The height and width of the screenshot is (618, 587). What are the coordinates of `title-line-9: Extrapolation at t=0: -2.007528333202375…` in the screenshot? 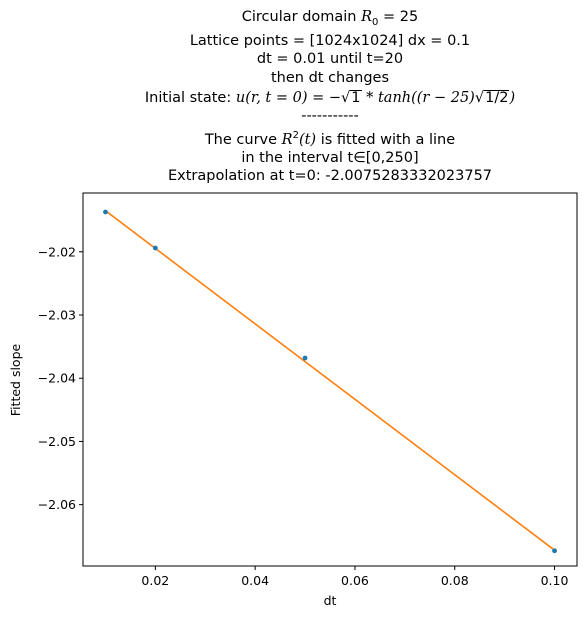 It's located at (330, 176).